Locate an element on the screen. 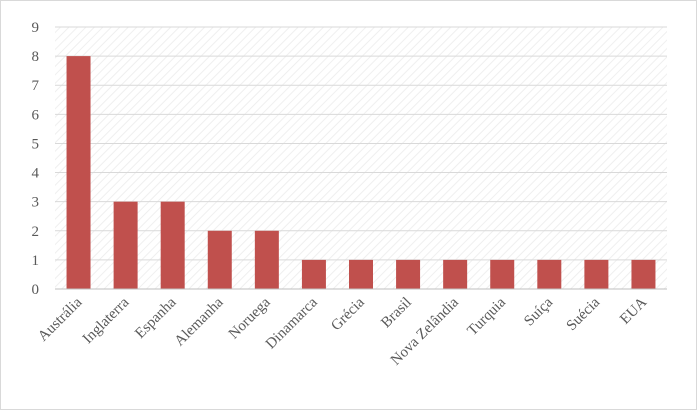 The image size is (697, 411). x-tick-label: Alemanha is located at coordinates (199, 321).